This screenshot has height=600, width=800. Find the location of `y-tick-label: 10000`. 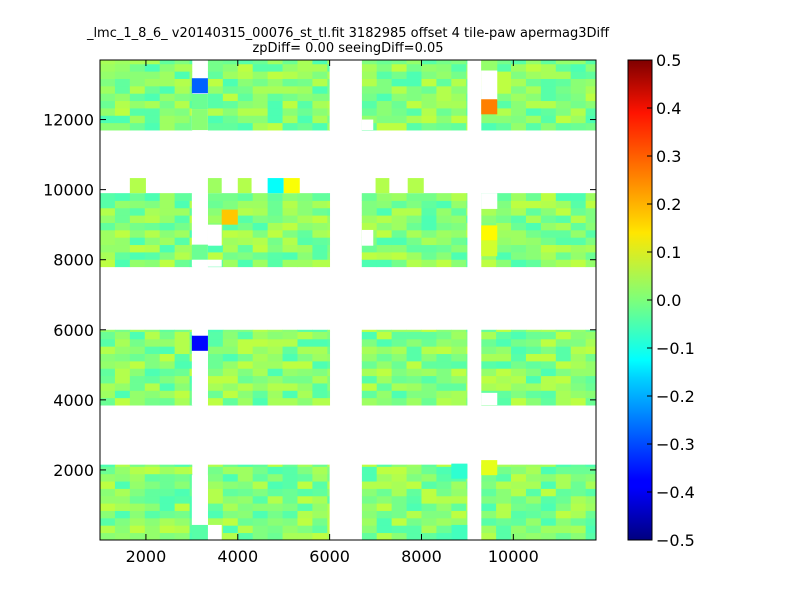

y-tick-label: 10000 is located at coordinates (68, 190).